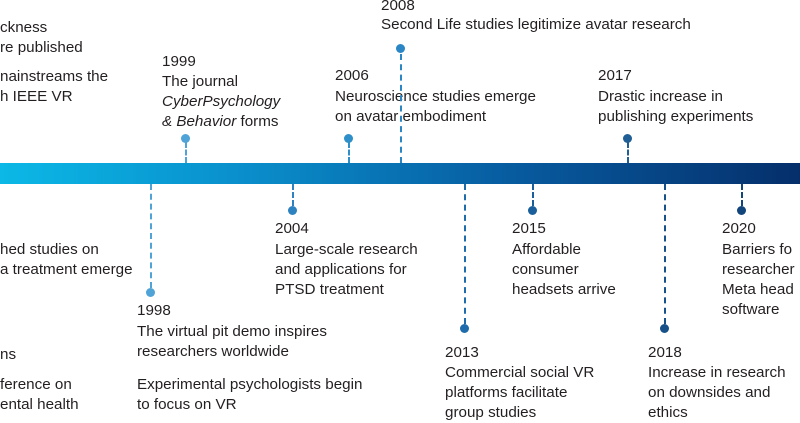 This screenshot has width=800, height=423. What do you see at coordinates (533, 195) in the screenshot?
I see `connector-2015` at bounding box center [533, 195].